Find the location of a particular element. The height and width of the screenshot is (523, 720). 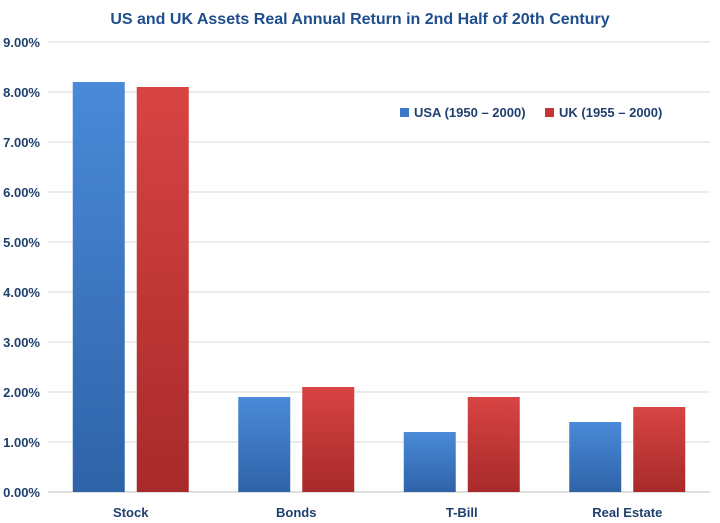

y-tick-label: 2.00% is located at coordinates (21, 392).